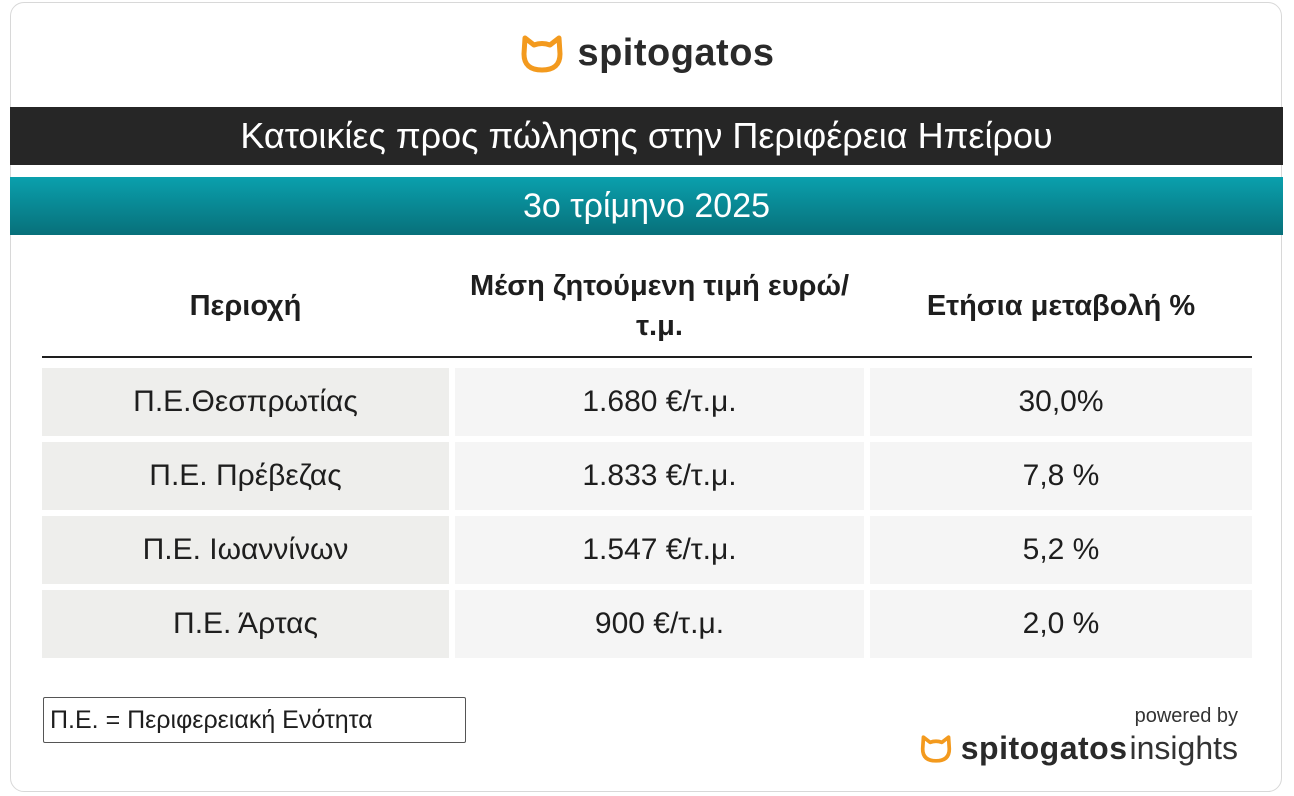  What do you see at coordinates (1061, 550) in the screenshot?
I see `table-cell: 5,2 %` at bounding box center [1061, 550].